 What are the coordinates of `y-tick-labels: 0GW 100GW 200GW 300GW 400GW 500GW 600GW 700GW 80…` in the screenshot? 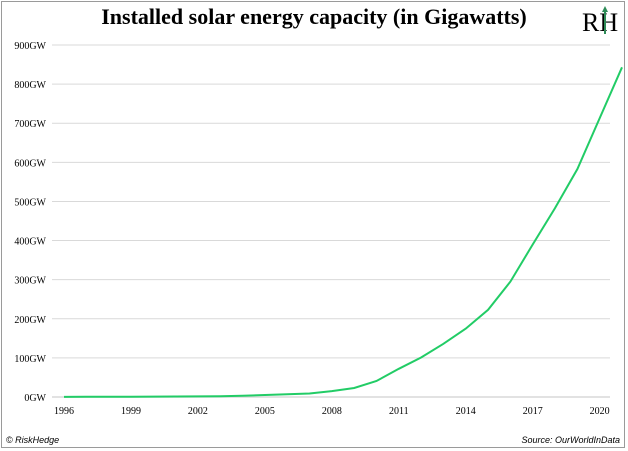 It's located at (30, 222).